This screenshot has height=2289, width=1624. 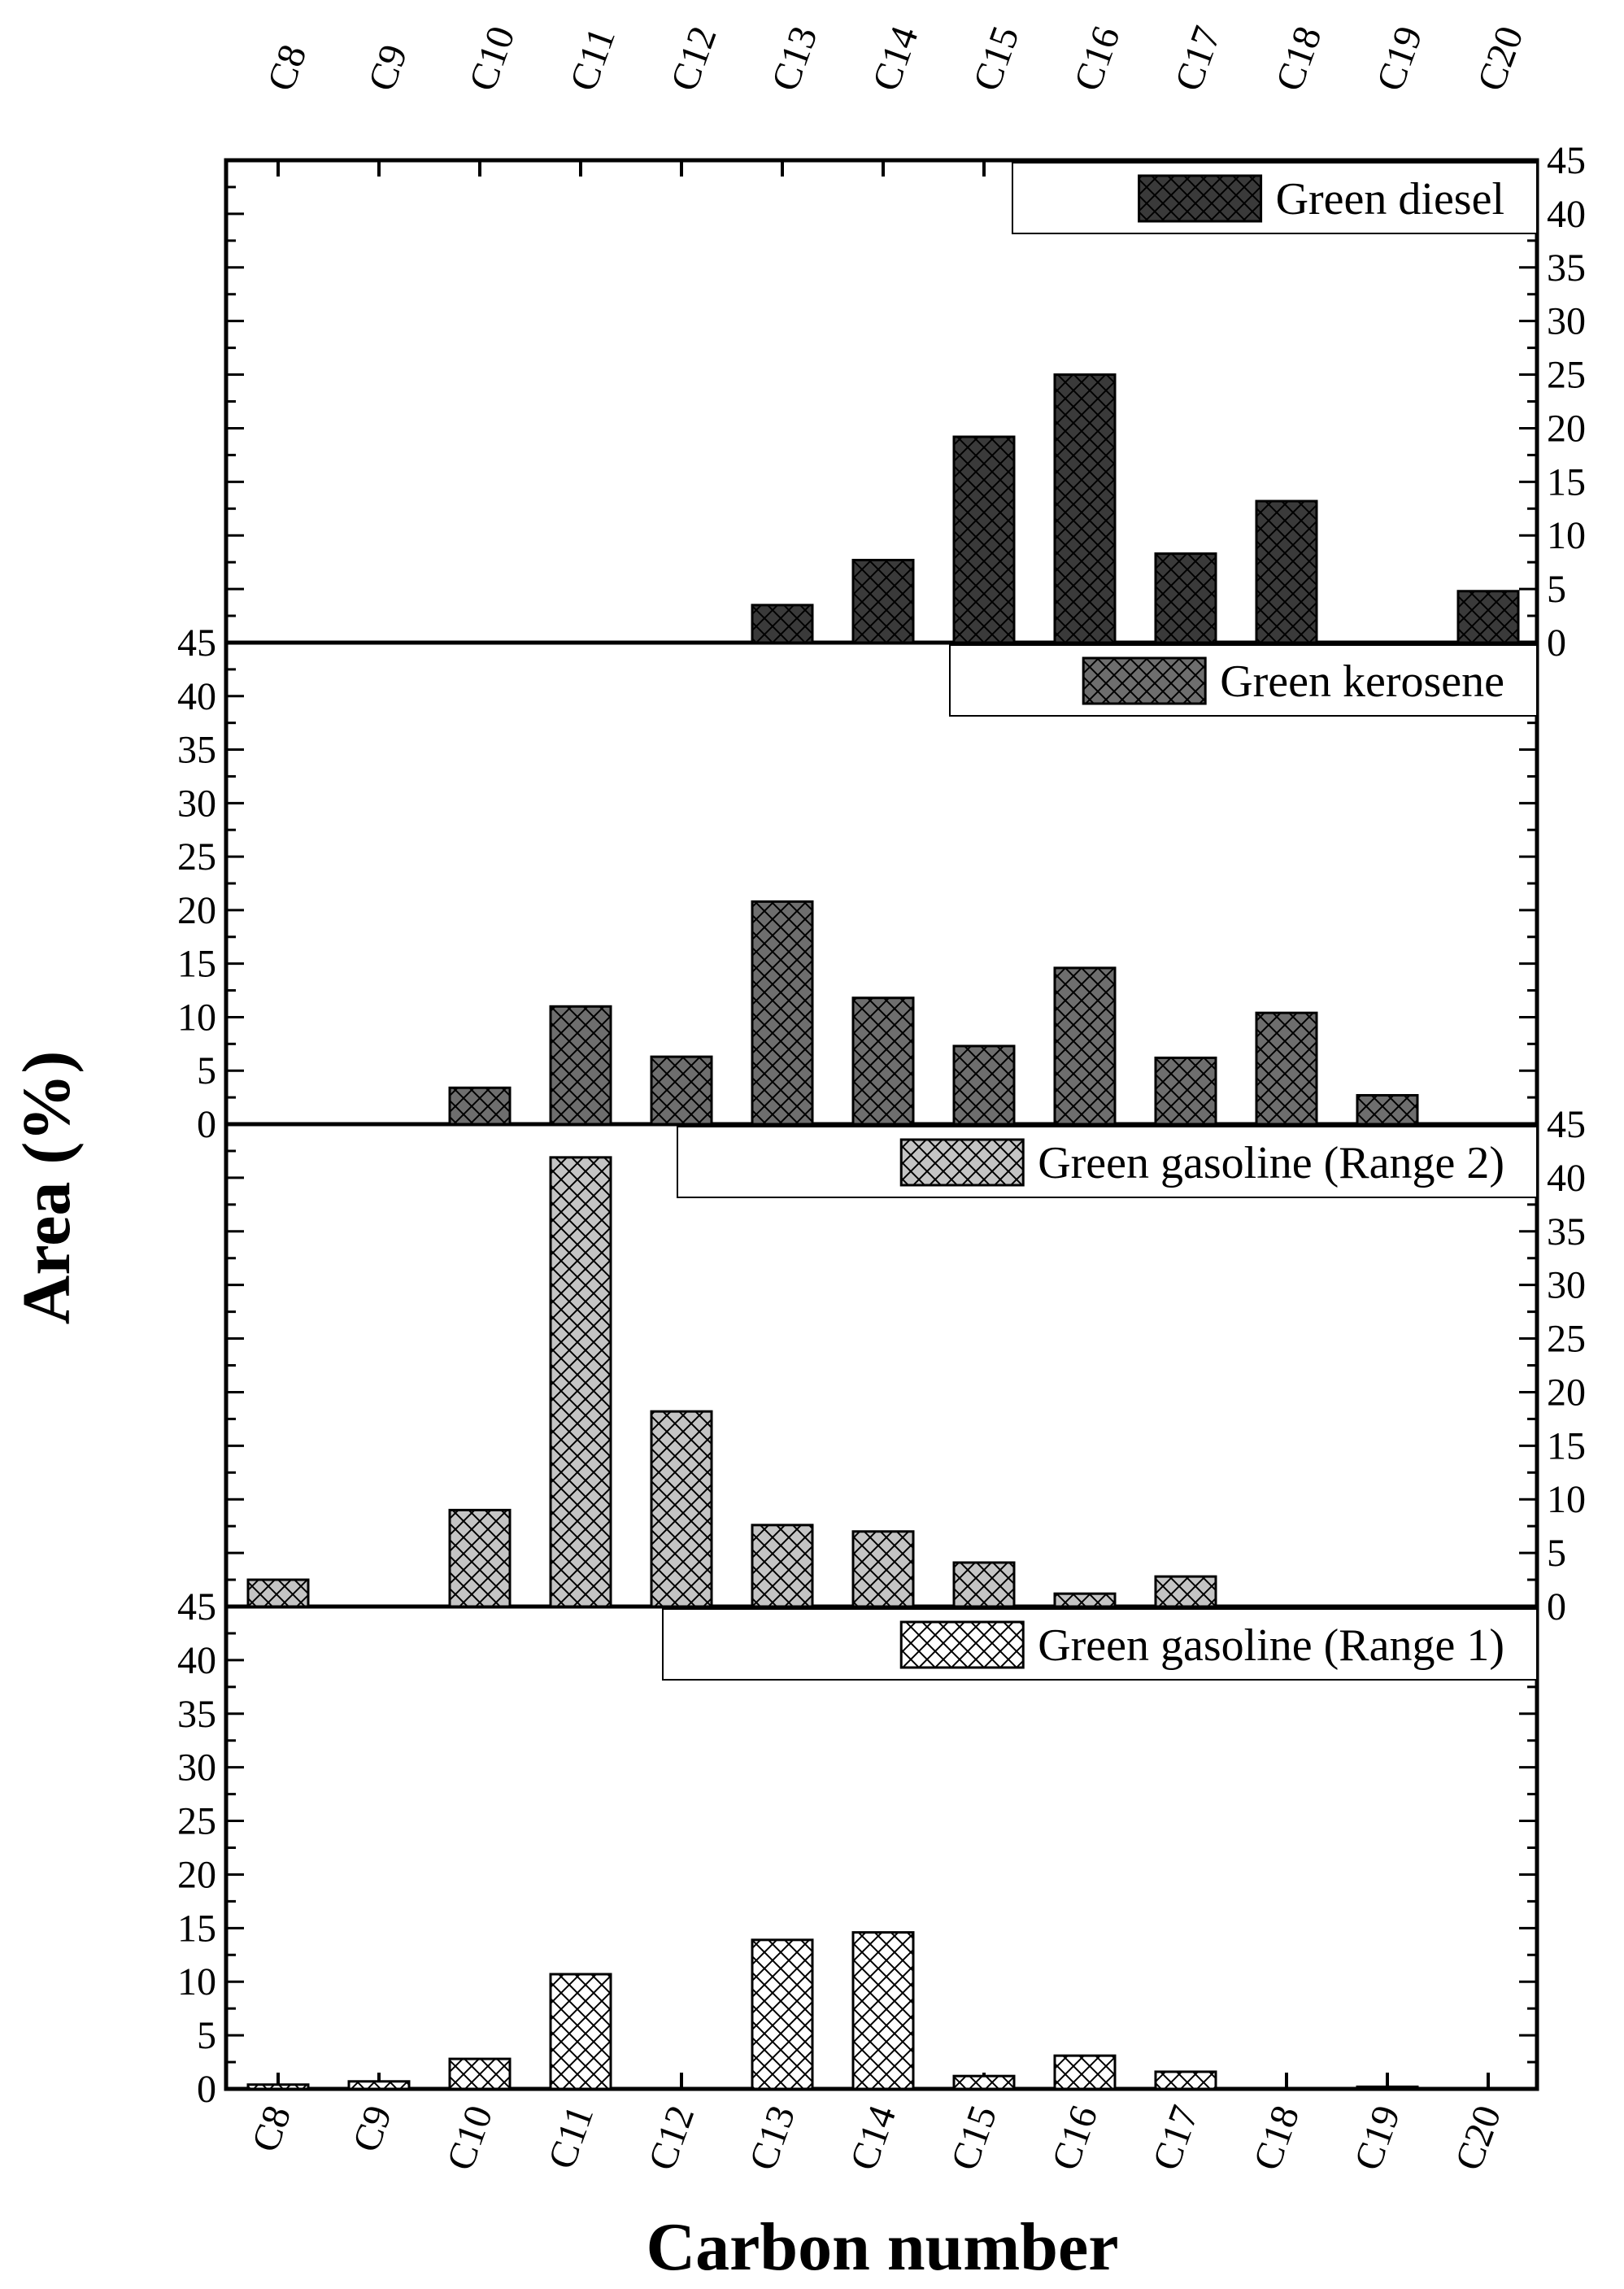 What do you see at coordinates (671, 2138) in the screenshot?
I see `x-tick-label-bottom: C12` at bounding box center [671, 2138].